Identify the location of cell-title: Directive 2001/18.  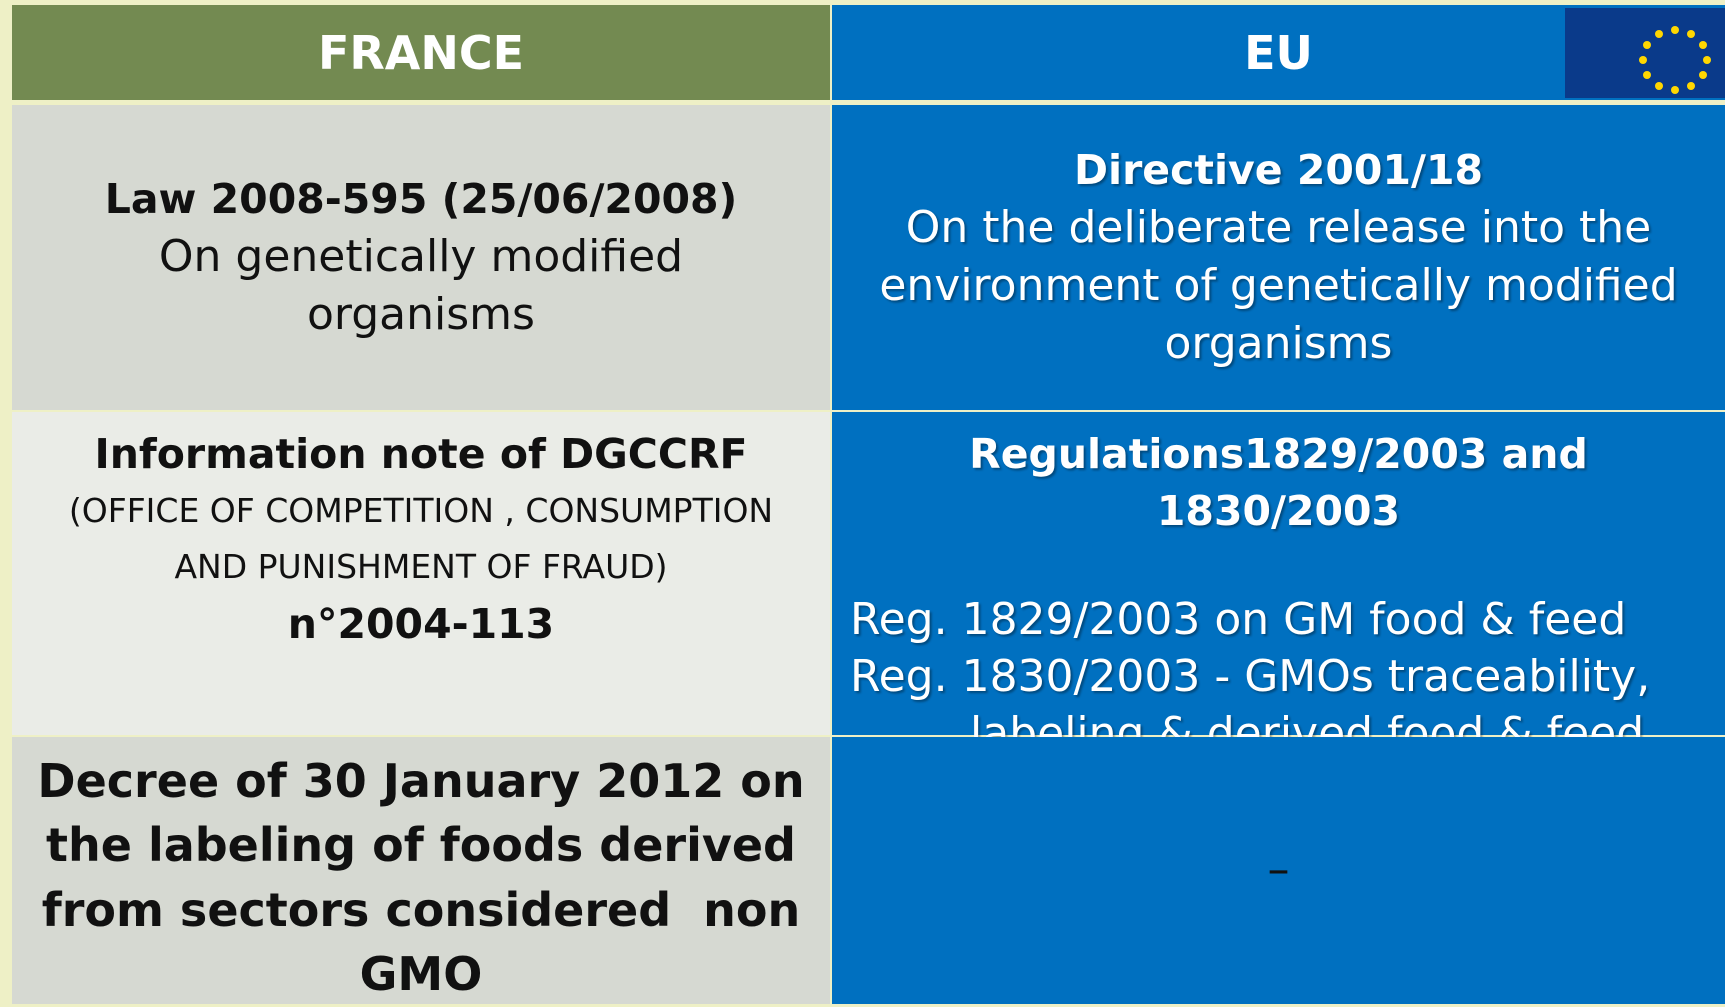
(1278, 169).